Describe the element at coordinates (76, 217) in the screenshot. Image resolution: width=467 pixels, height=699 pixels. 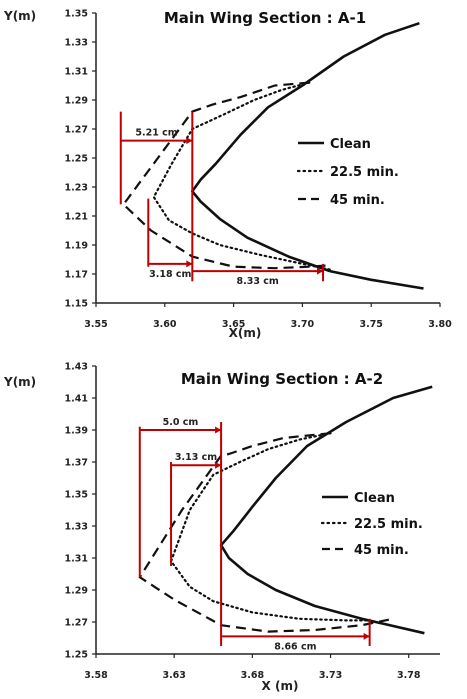
I see `chart1-y-tick-label: 1.21` at that location.